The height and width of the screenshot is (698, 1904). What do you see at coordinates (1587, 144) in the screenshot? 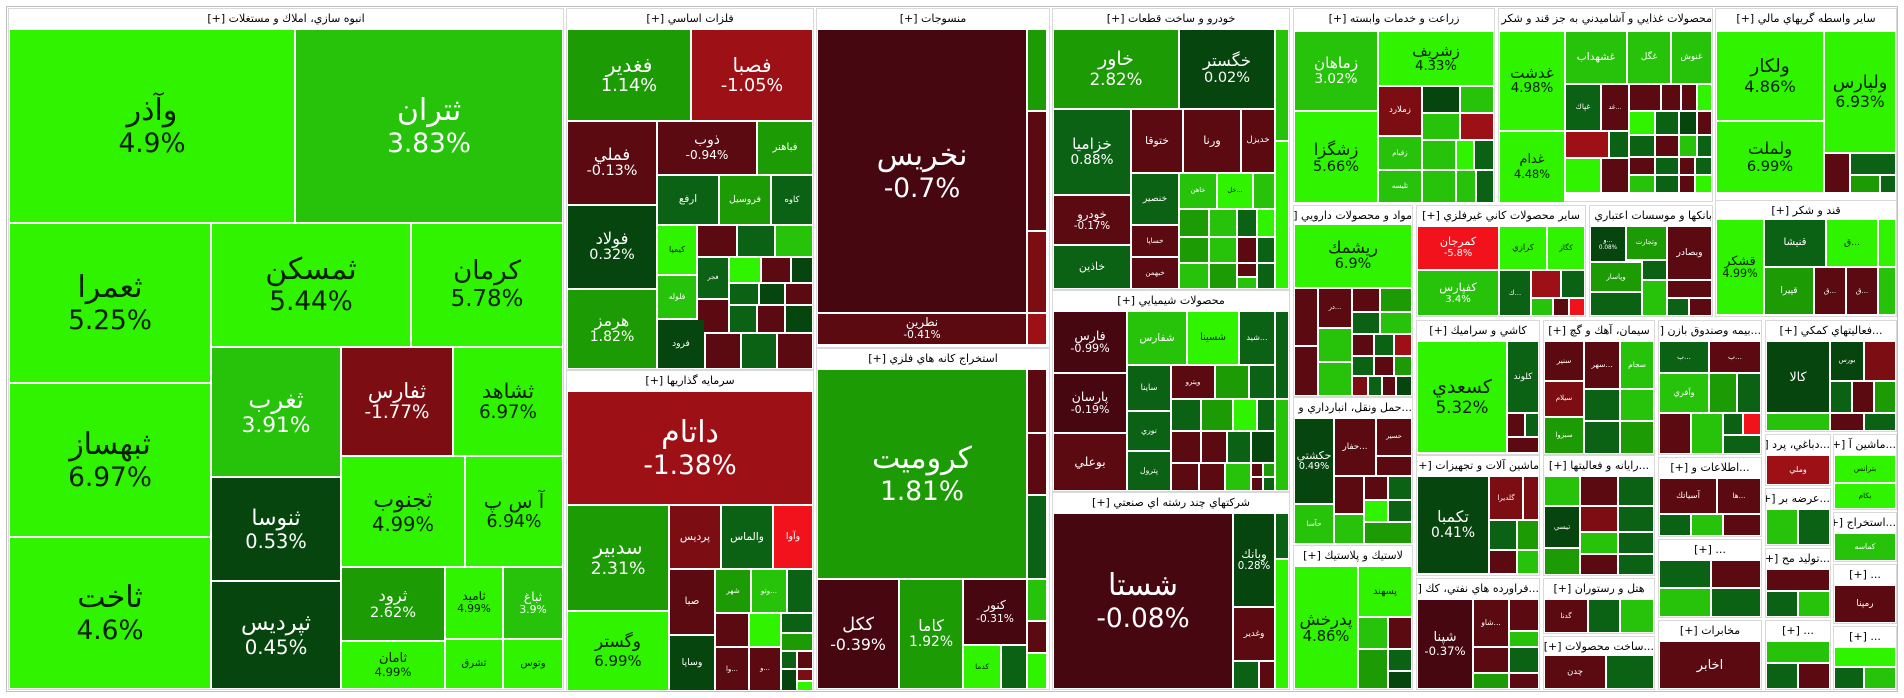
I see `tile-...عال` at bounding box center [1587, 144].